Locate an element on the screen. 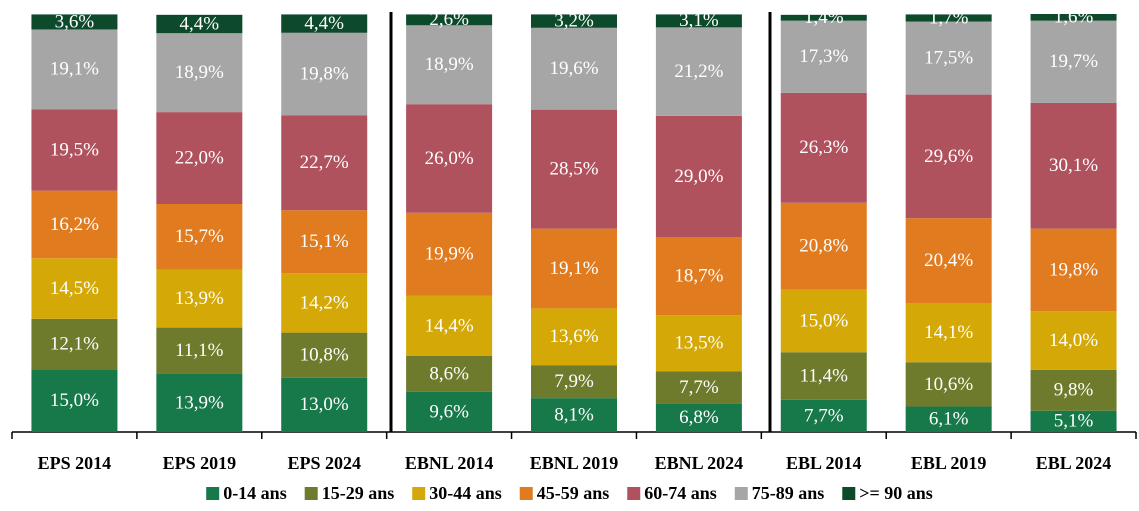 Image resolution: width=1139 pixels, height=511 pixels. value-label: 19,5% is located at coordinates (74, 149).